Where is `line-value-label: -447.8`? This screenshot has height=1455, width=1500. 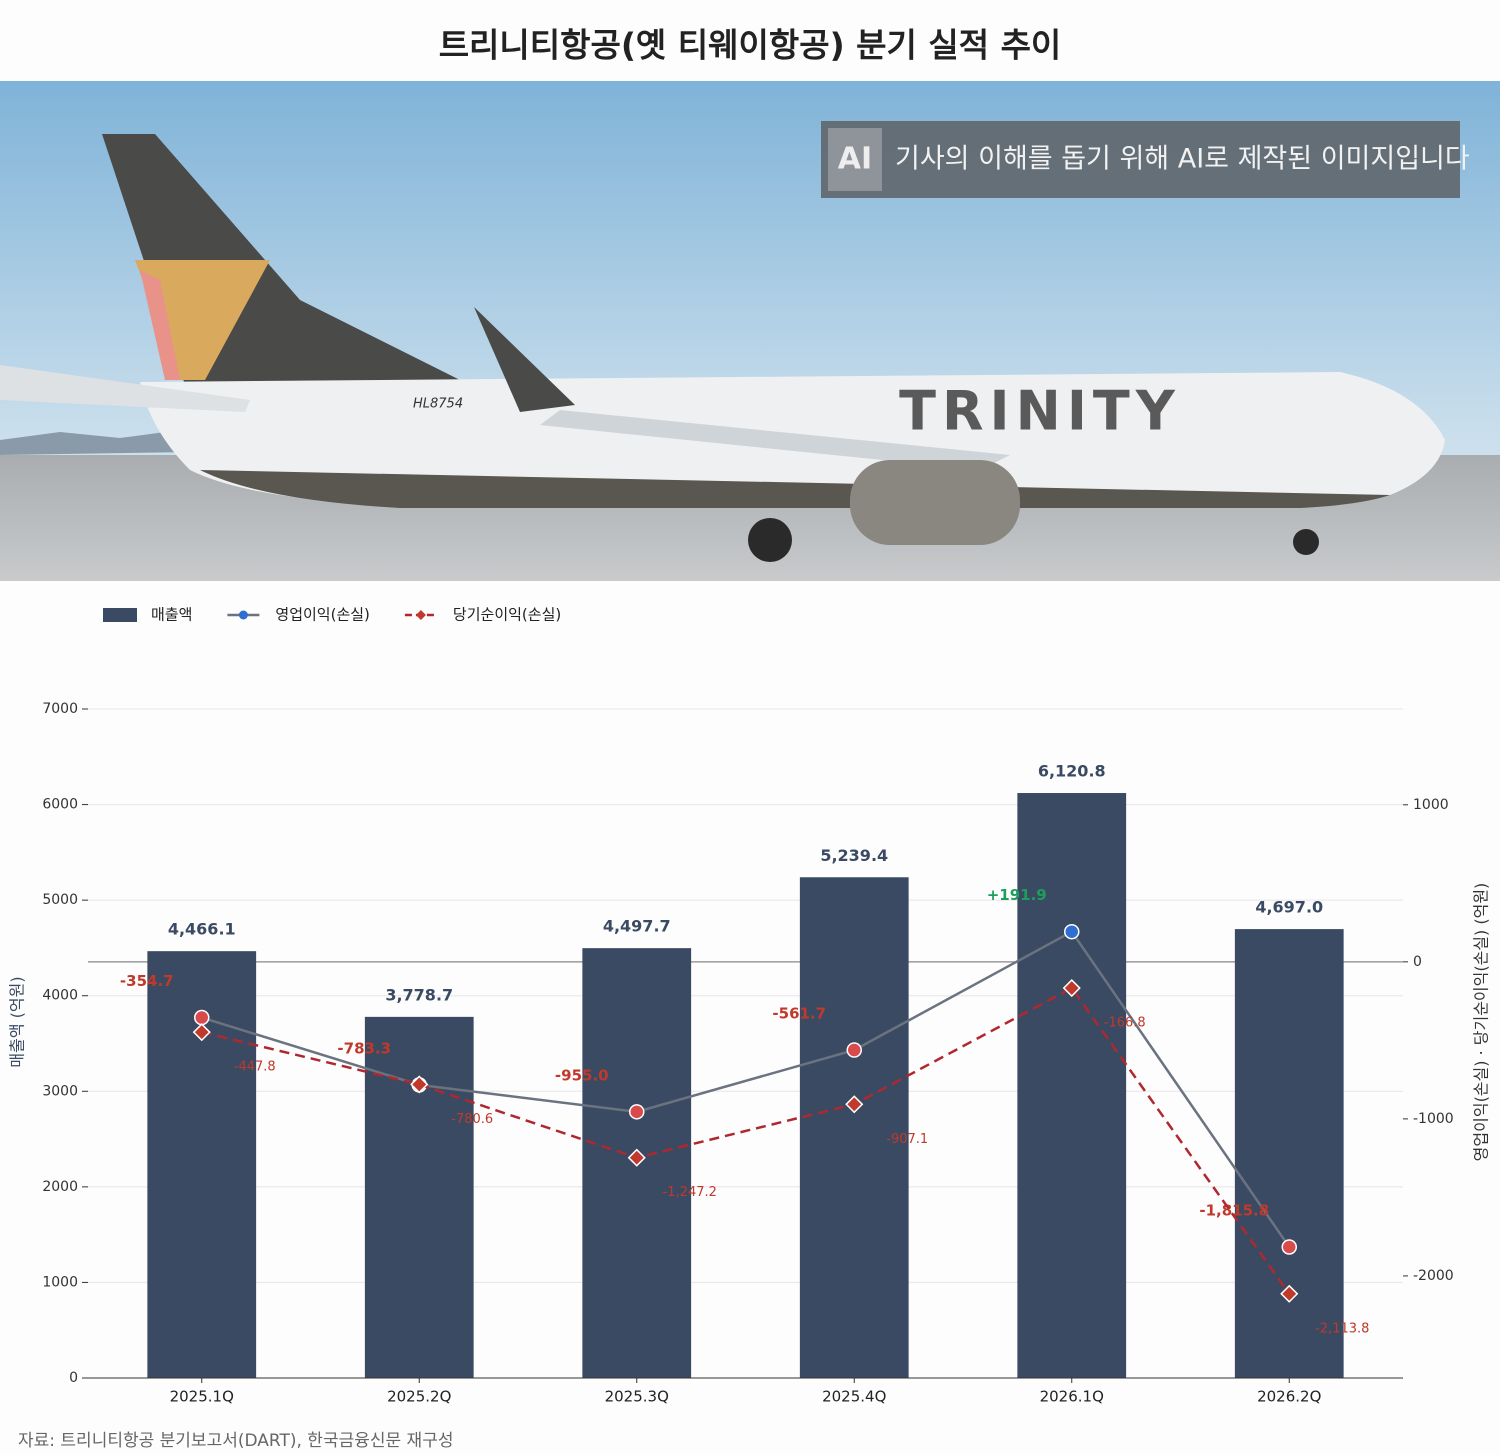 line-value-label: -447.8 is located at coordinates (255, 1067).